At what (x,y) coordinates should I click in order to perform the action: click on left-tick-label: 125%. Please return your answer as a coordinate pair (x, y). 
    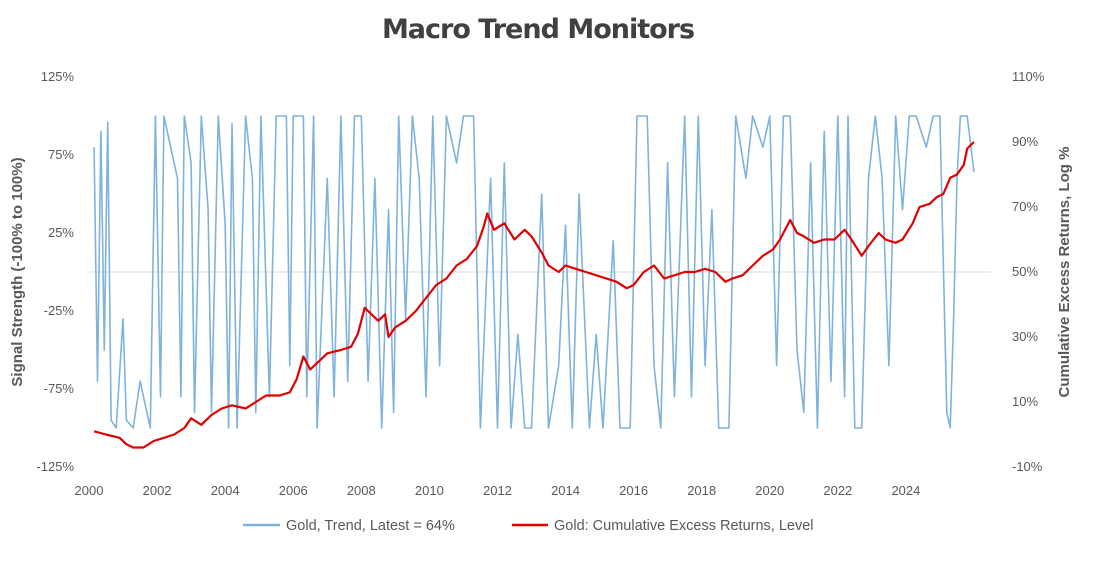
    Looking at the image, I should click on (58, 76).